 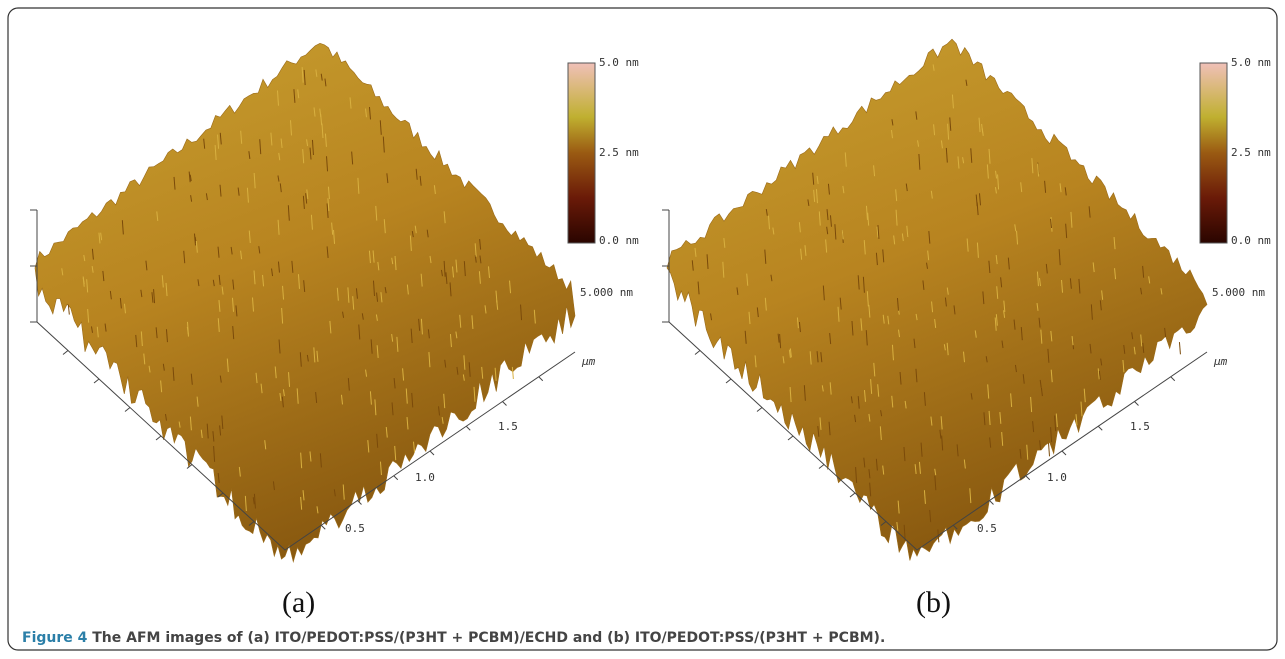 What do you see at coordinates (619, 152) in the screenshot?
I see `colorbar-label: 2.5 nm` at bounding box center [619, 152].